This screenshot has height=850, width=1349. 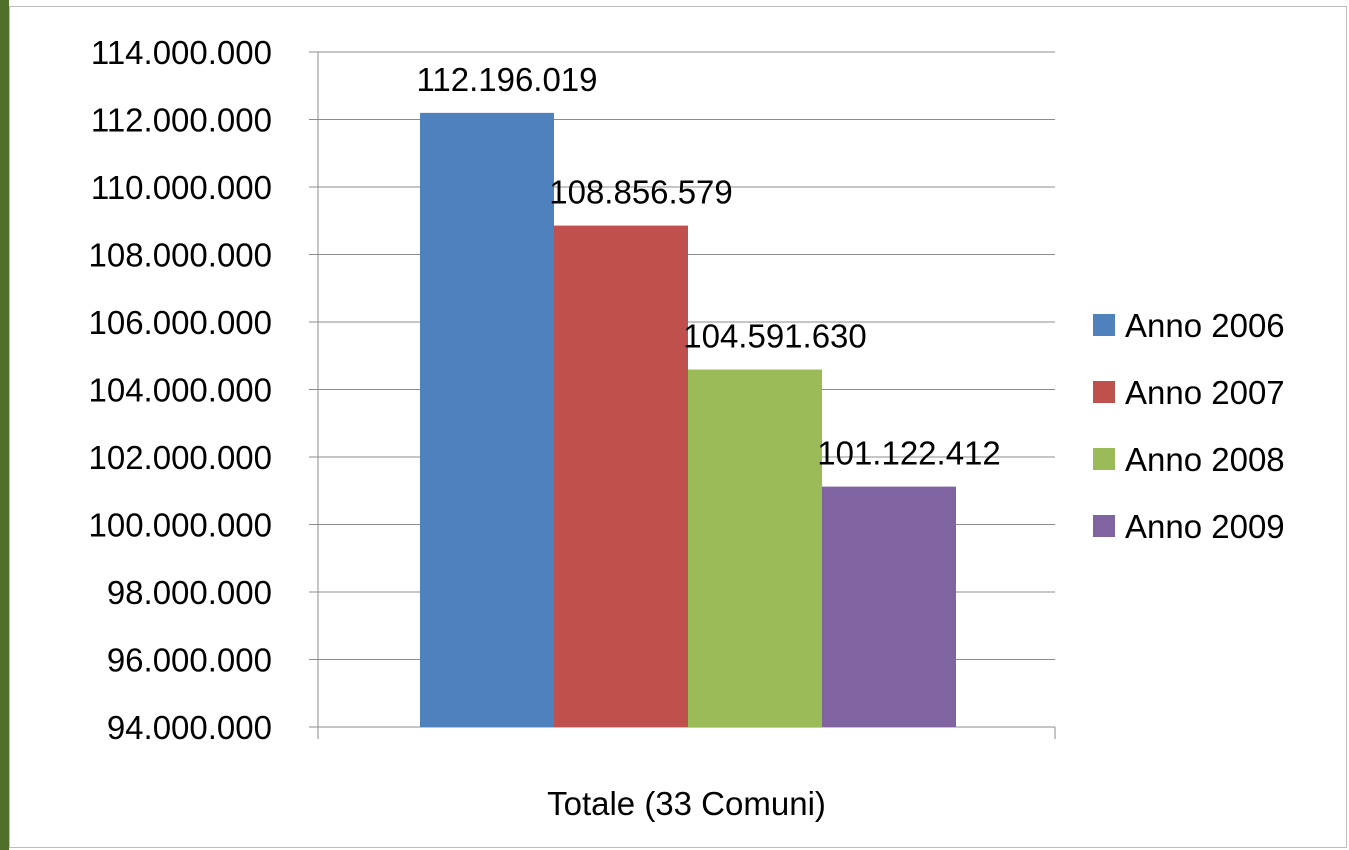 What do you see at coordinates (181, 52) in the screenshot?
I see `y-tick-label: 114.000.000` at bounding box center [181, 52].